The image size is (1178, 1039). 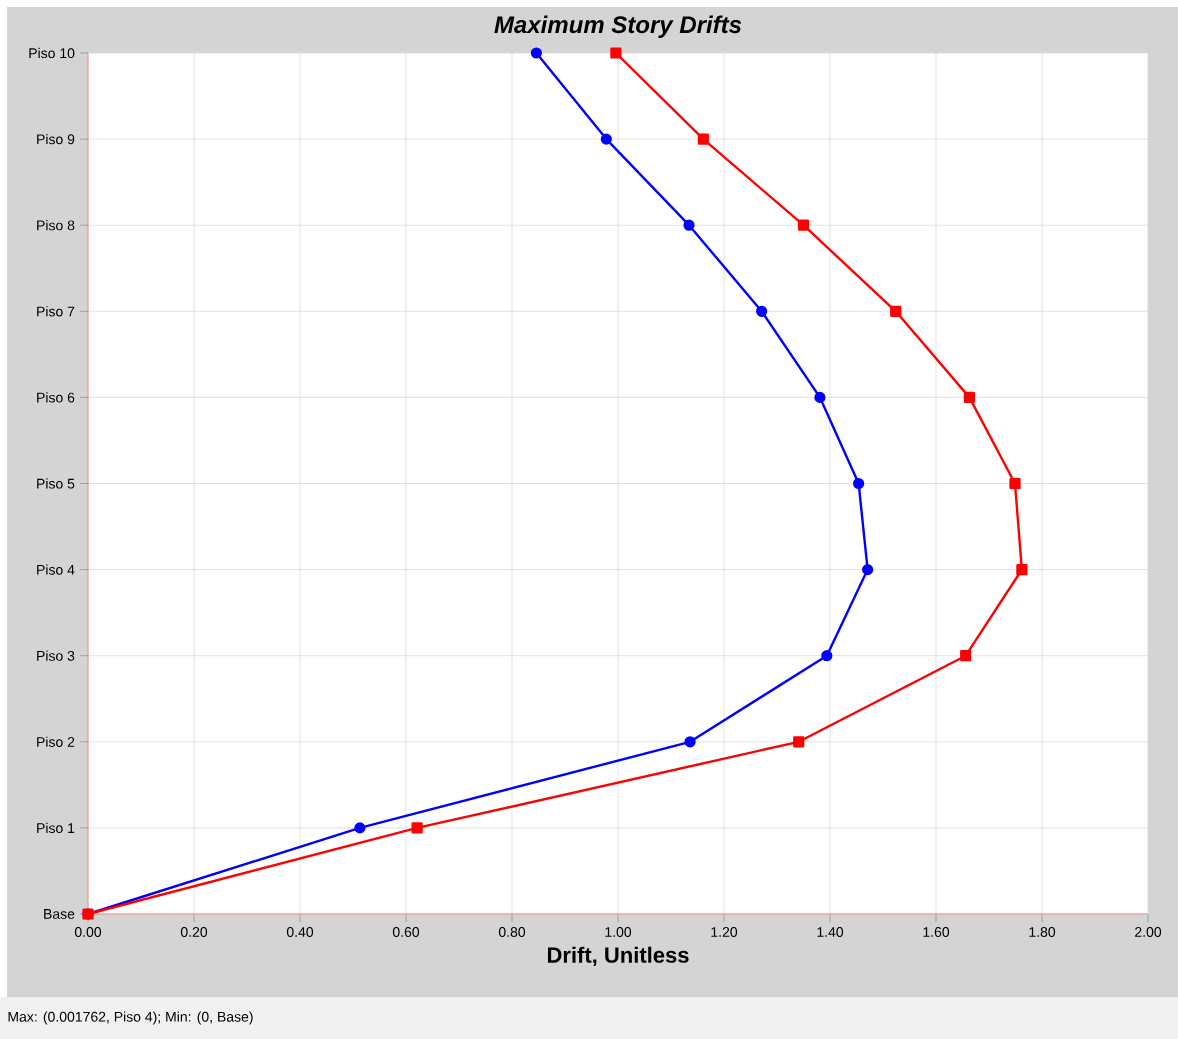 What do you see at coordinates (618, 26) in the screenshot?
I see `chart-title: Maximum Story Drifts` at bounding box center [618, 26].